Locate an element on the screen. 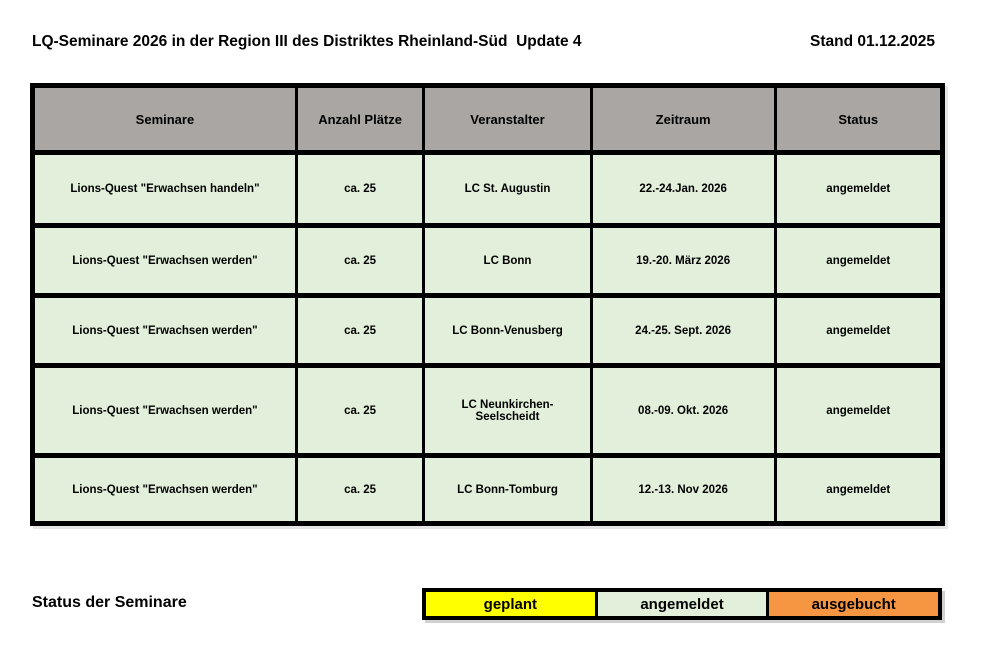 The height and width of the screenshot is (669, 1000). column-header-veranstalter: Veranstalter is located at coordinates (507, 119).